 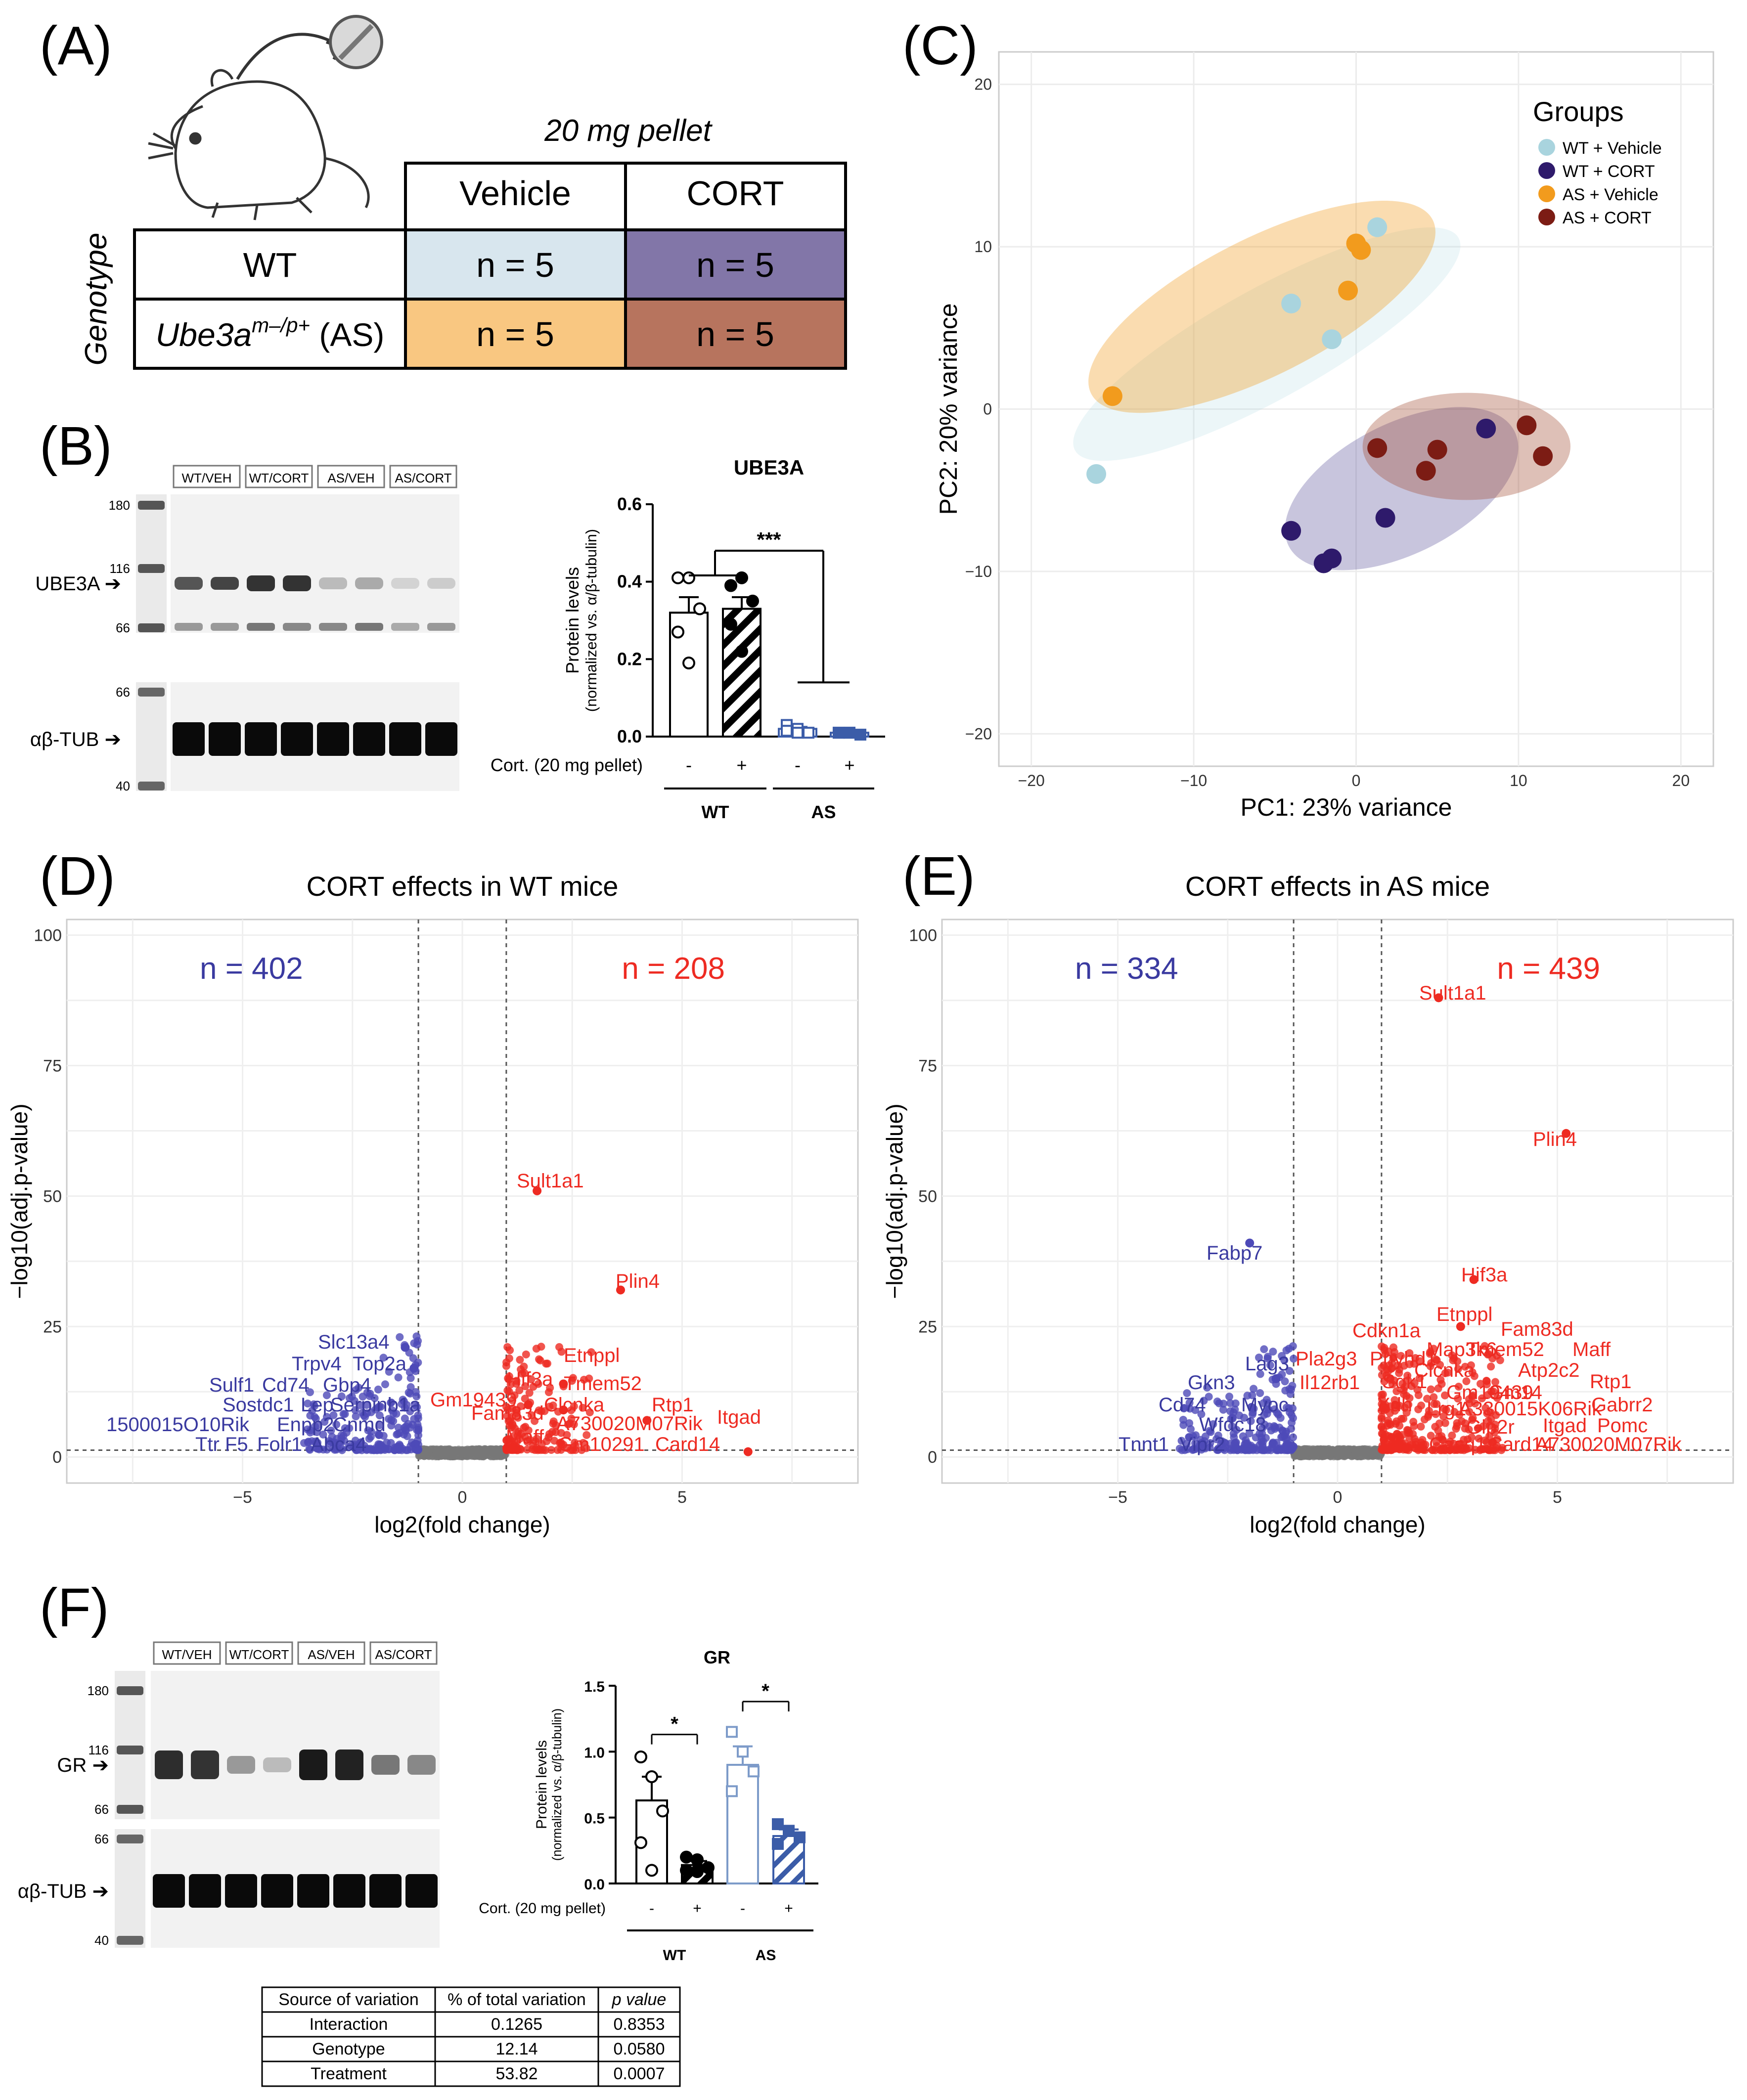 What do you see at coordinates (742, 673) in the screenshot?
I see `bar` at bounding box center [742, 673].